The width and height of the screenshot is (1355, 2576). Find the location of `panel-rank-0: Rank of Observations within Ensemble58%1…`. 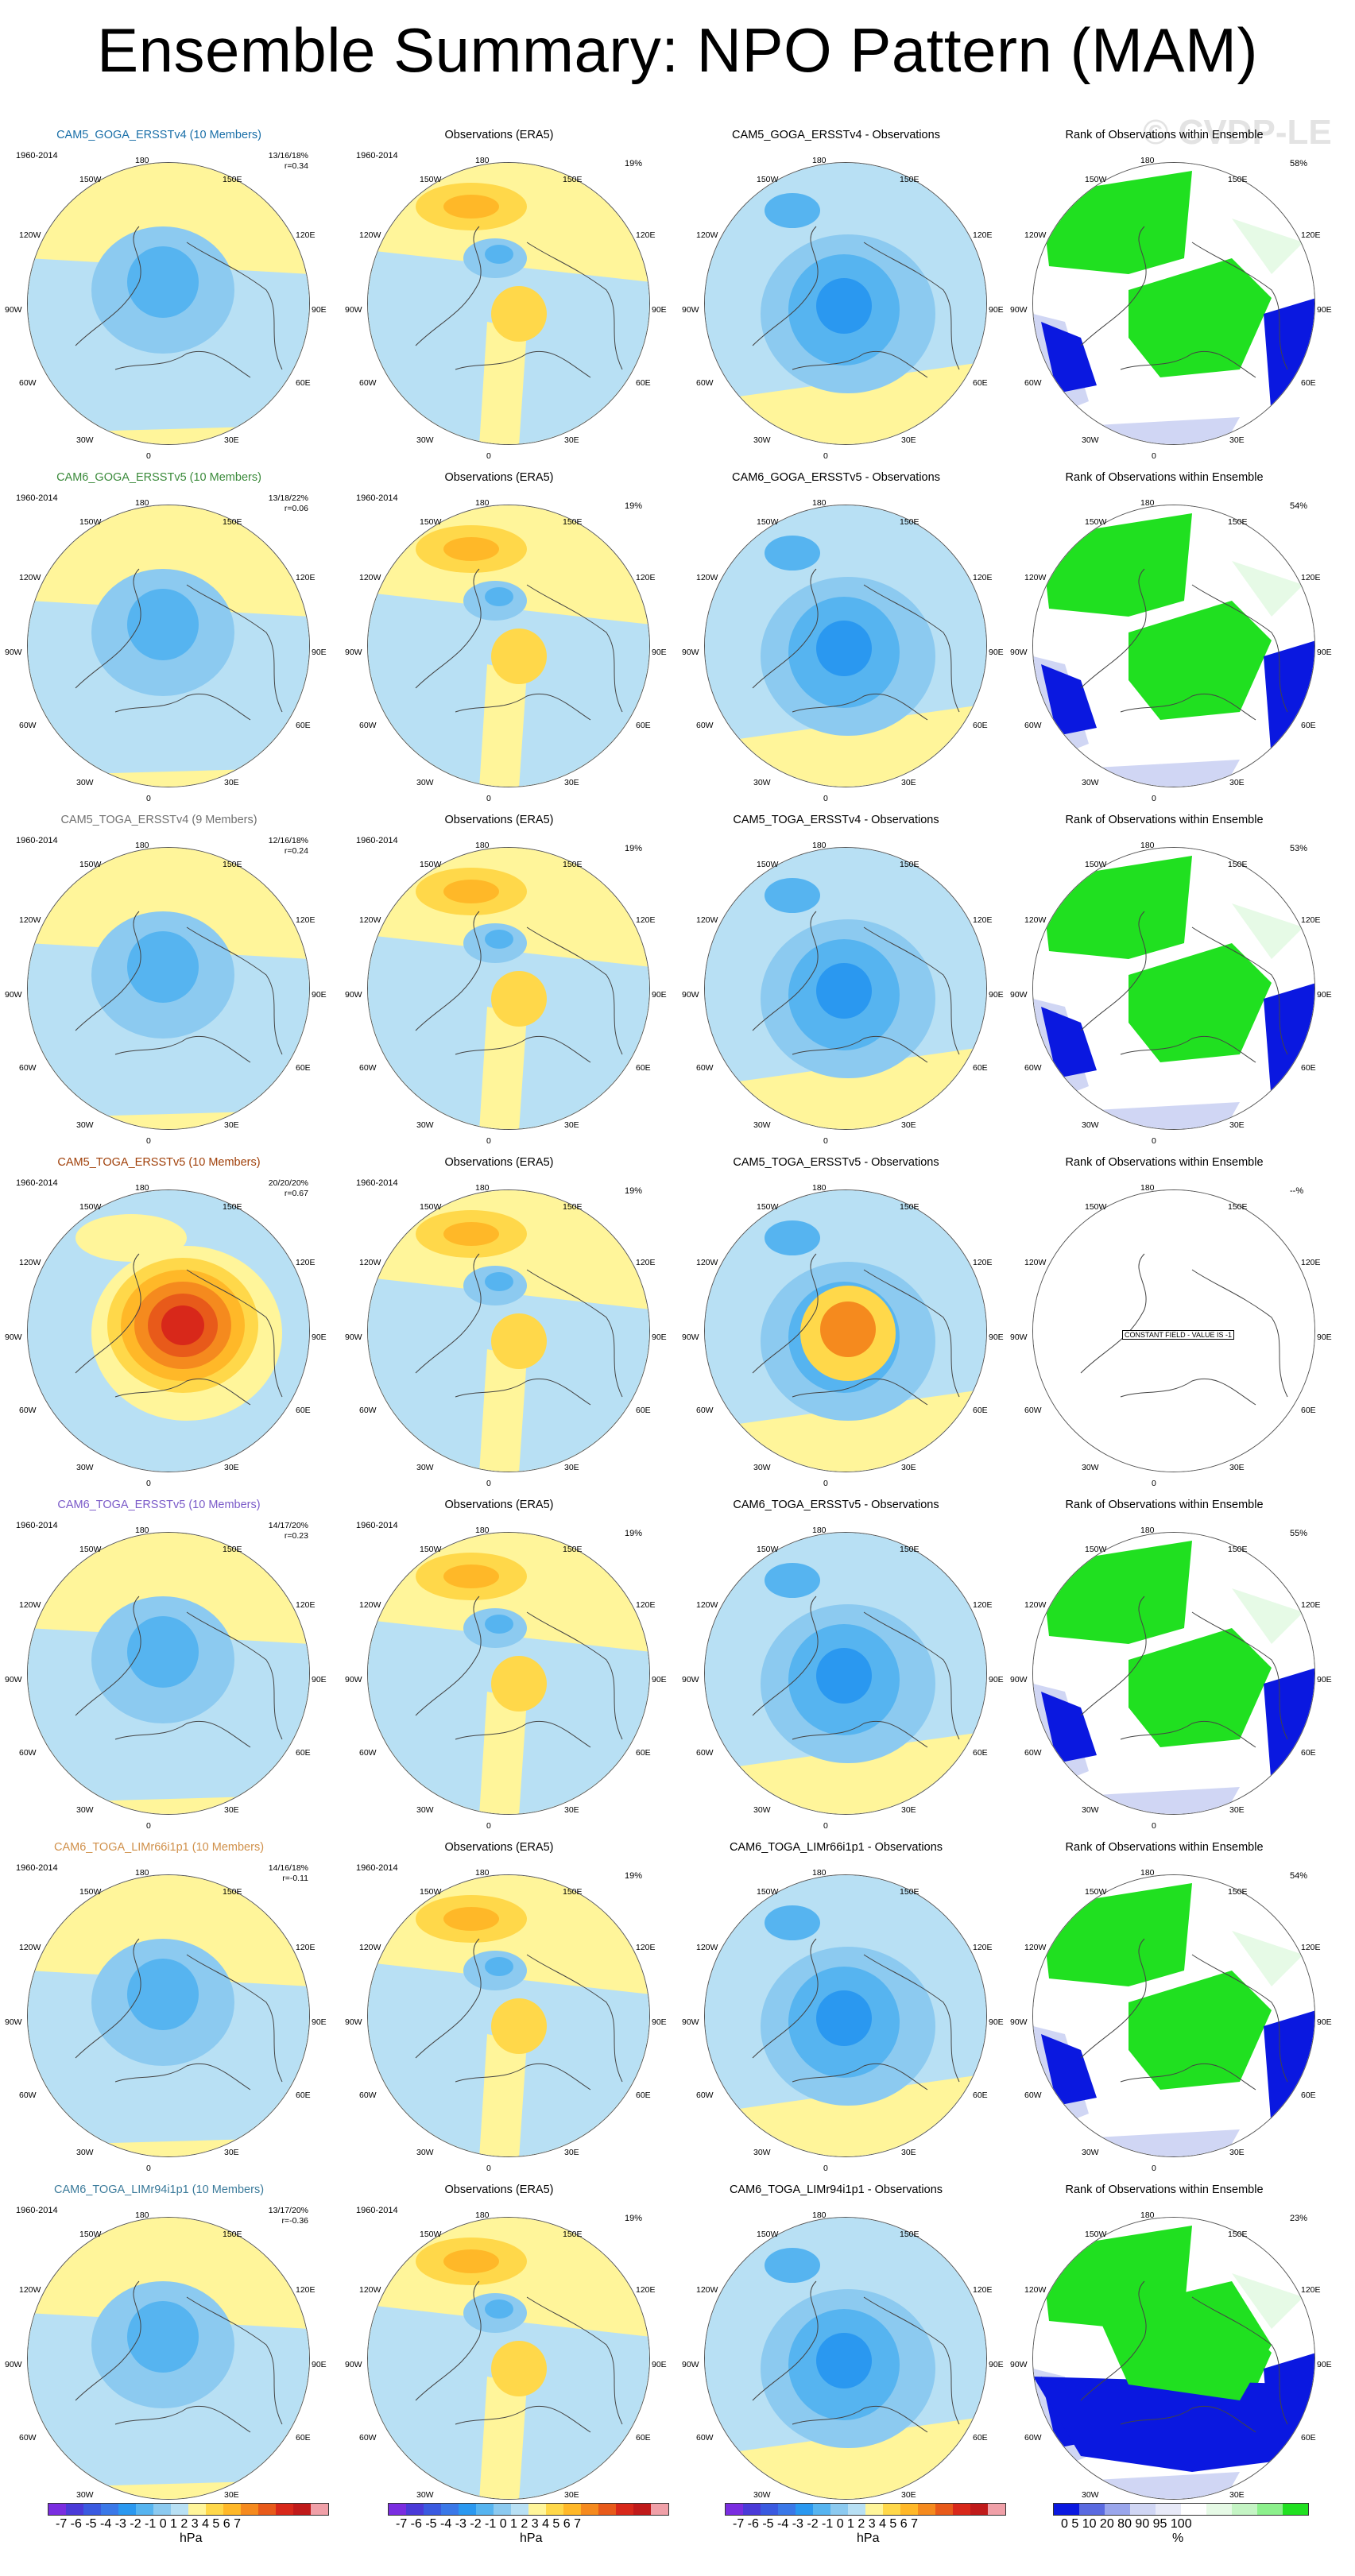

panel-rank-0: Rank of Observations within Ensemble58%1… is located at coordinates (1172, 290).